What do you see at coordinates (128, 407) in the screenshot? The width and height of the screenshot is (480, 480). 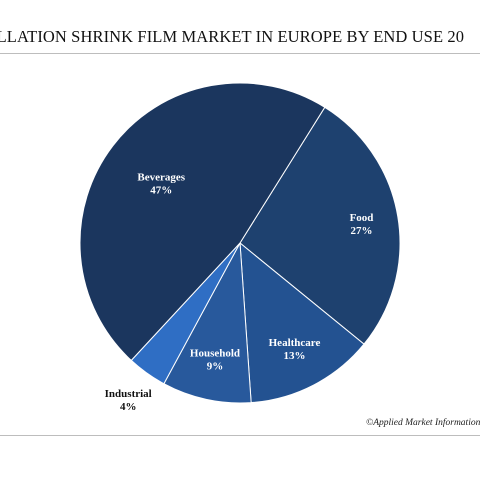 I see `slice-value-industrial: 4%` at bounding box center [128, 407].